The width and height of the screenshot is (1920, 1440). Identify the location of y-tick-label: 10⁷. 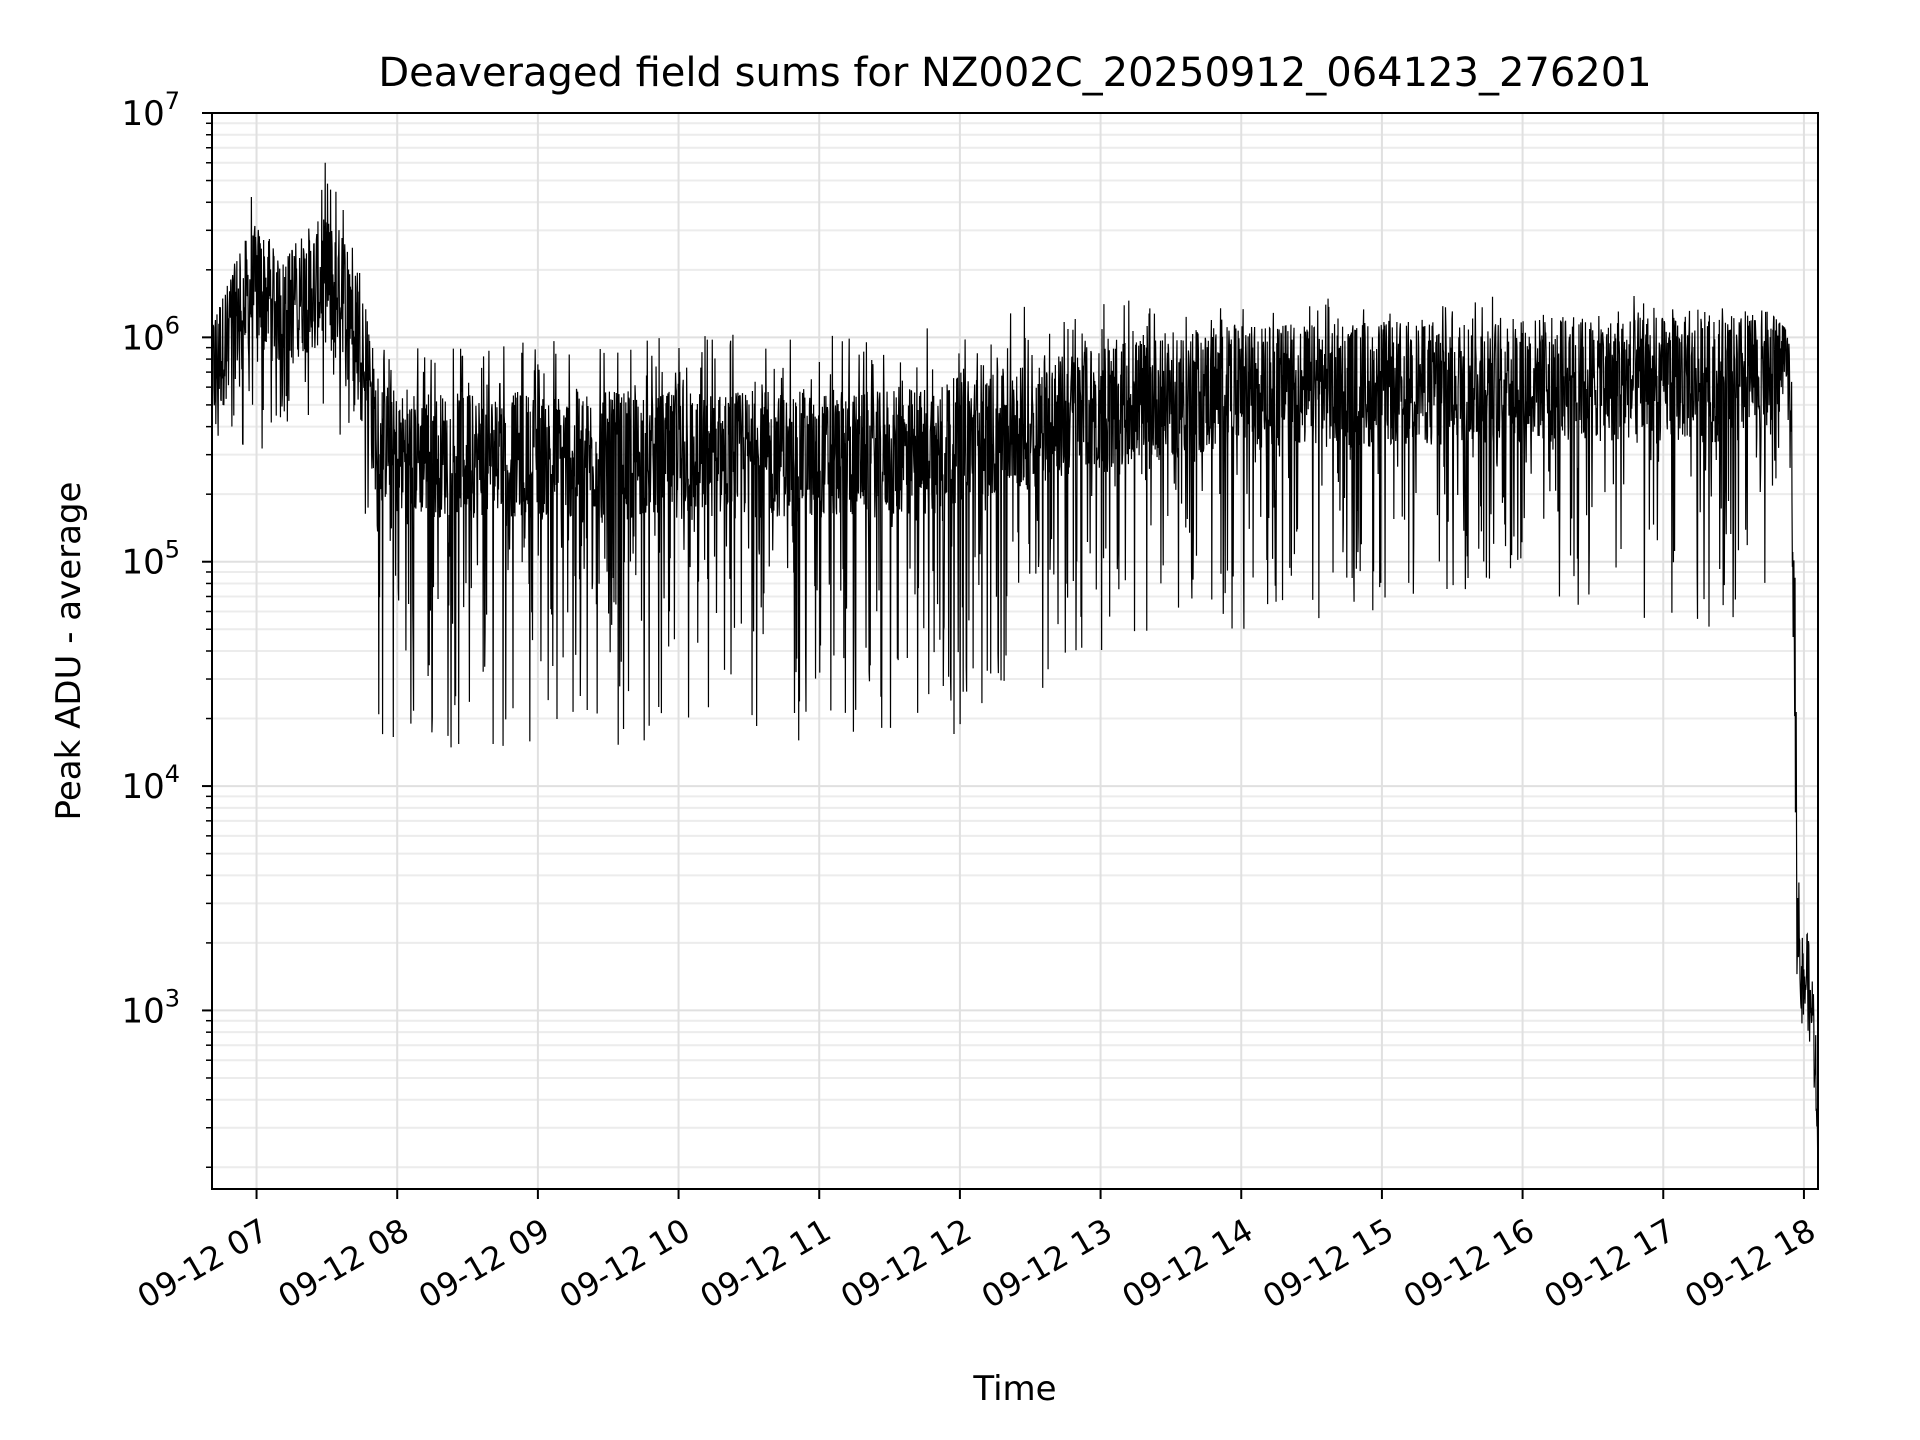
(150, 110).